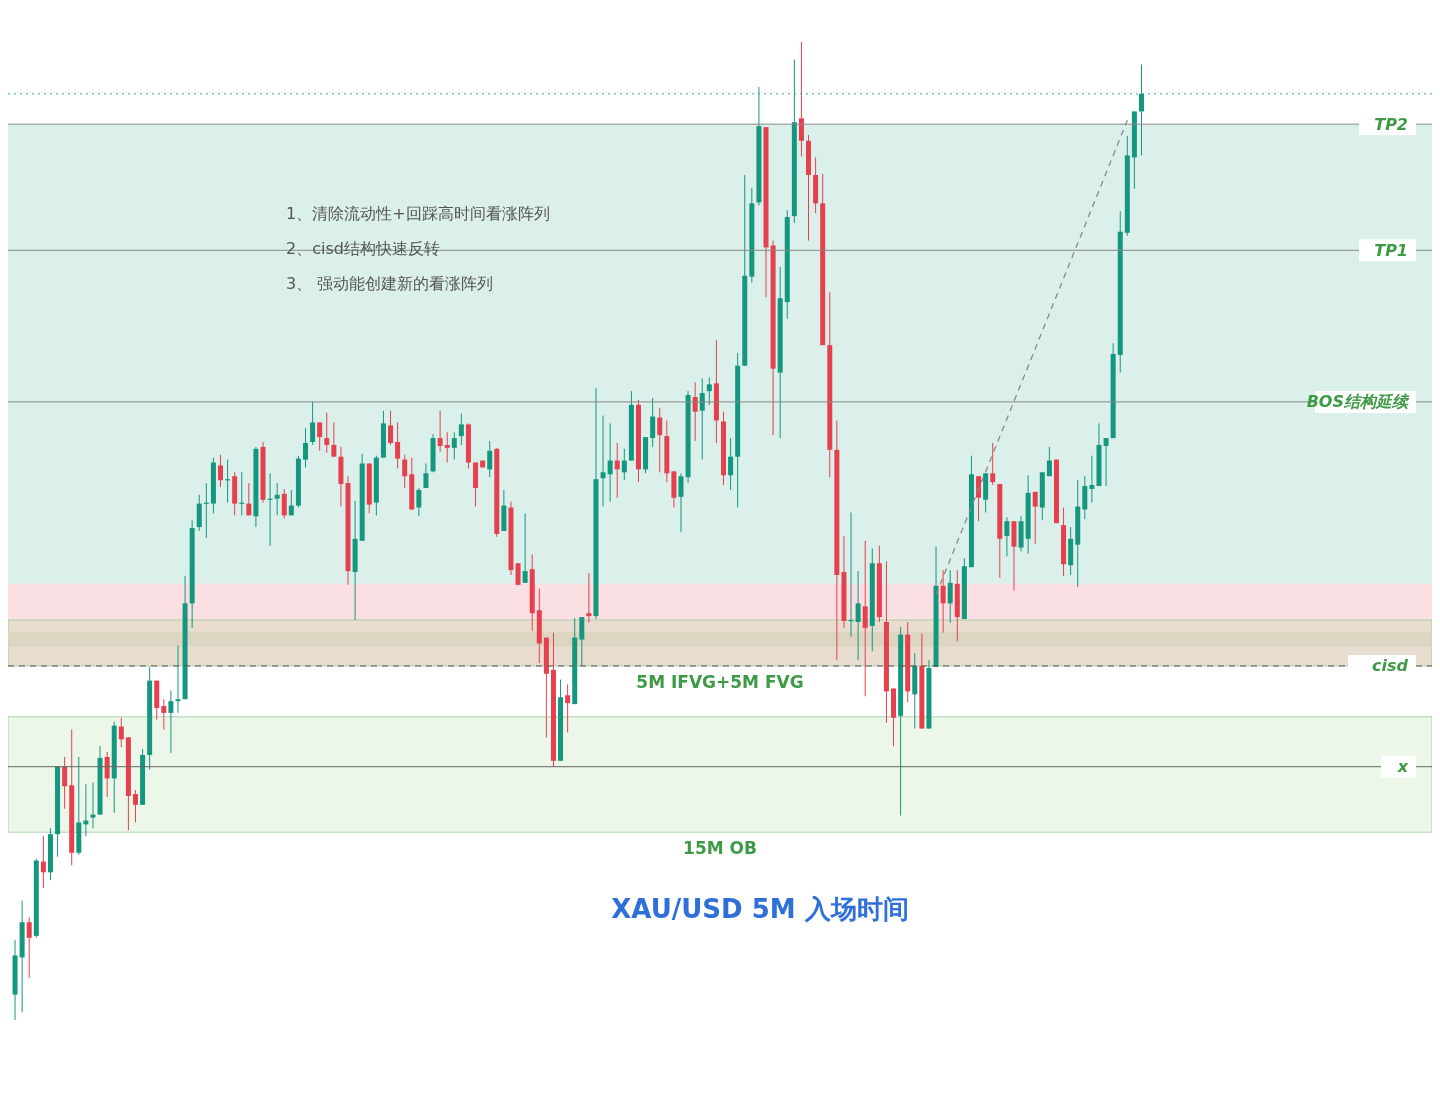  What do you see at coordinates (418, 214) in the screenshot?
I see `annotation: 1、清除流动性+回踩高时间看涨阵列` at bounding box center [418, 214].